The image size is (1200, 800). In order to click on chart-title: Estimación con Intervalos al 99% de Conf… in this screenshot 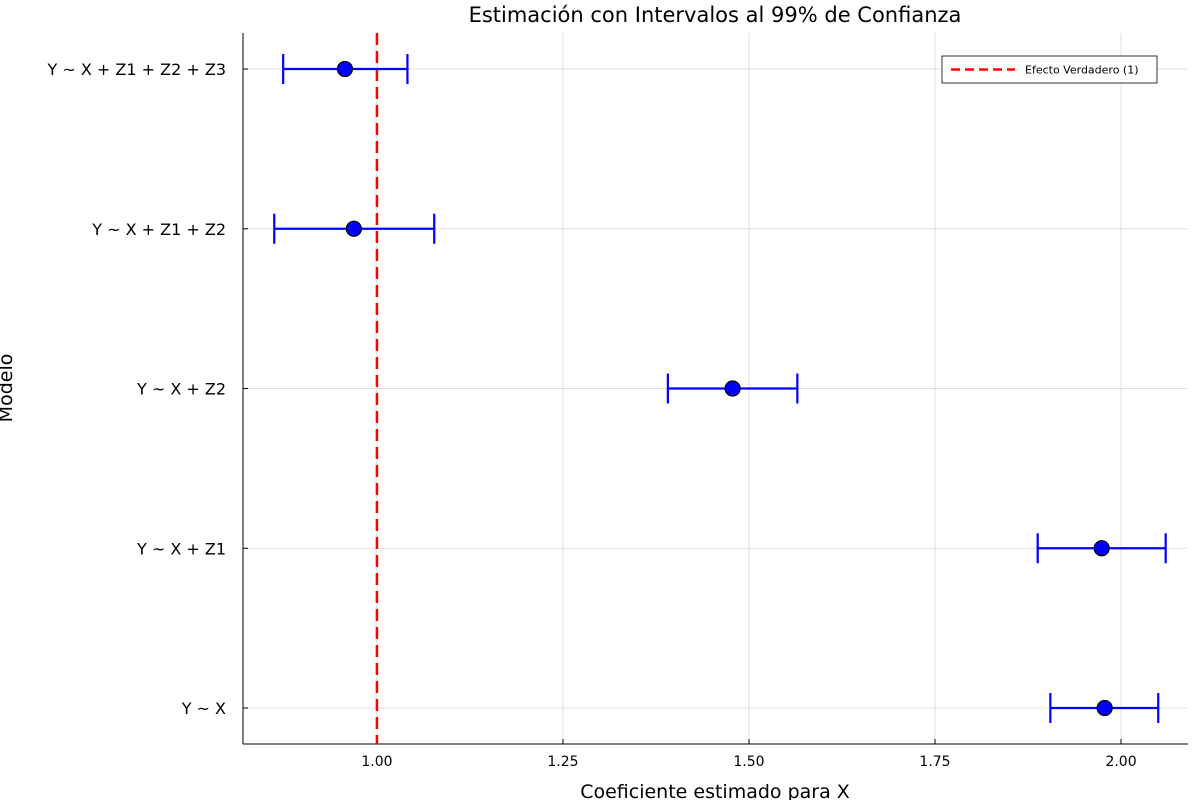, I will do `click(715, 15)`.